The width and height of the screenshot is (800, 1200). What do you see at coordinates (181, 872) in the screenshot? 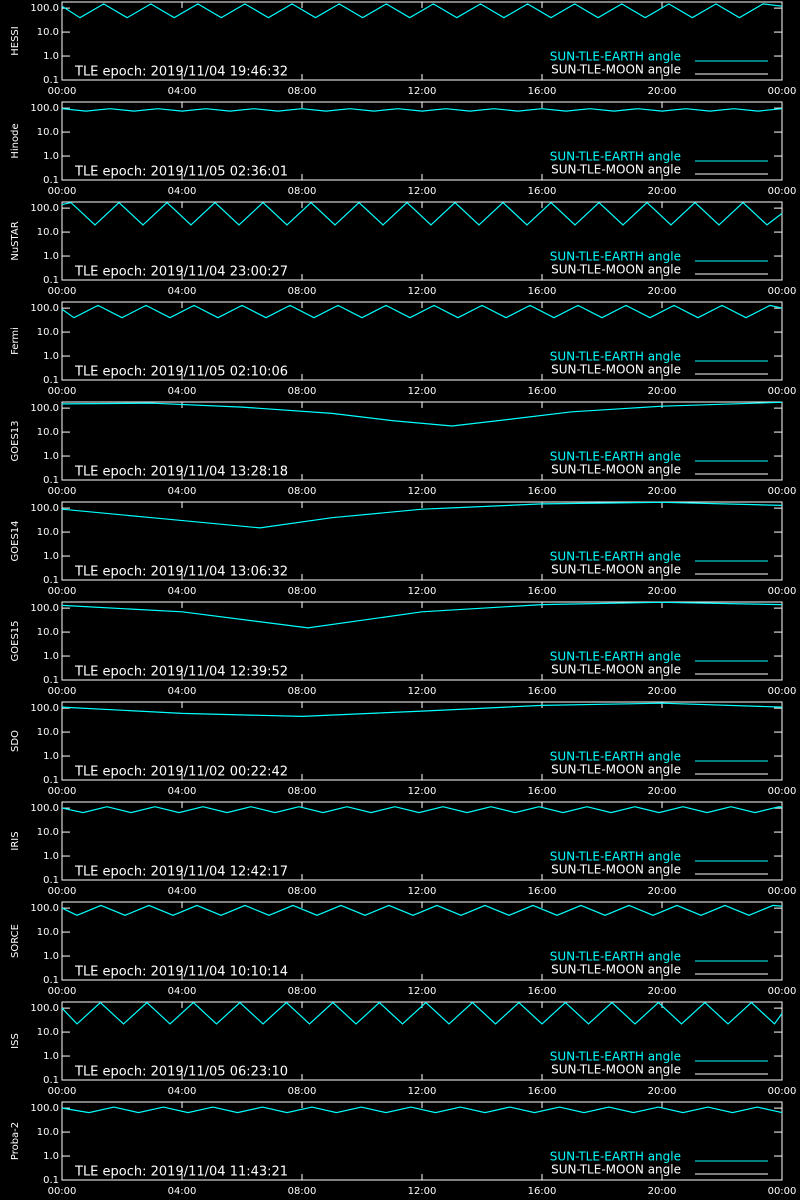
I see `annotation: TLE epoch: 2019/11/04 12:42:17` at bounding box center [181, 872].